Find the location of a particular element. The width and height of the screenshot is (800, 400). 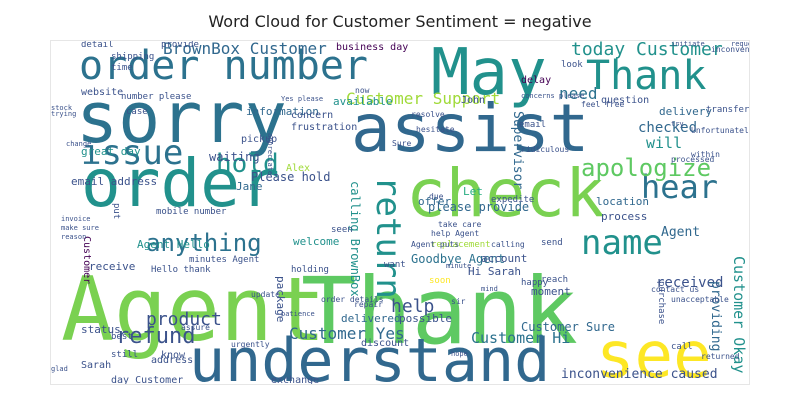

word-location: location is located at coordinates (622, 201).